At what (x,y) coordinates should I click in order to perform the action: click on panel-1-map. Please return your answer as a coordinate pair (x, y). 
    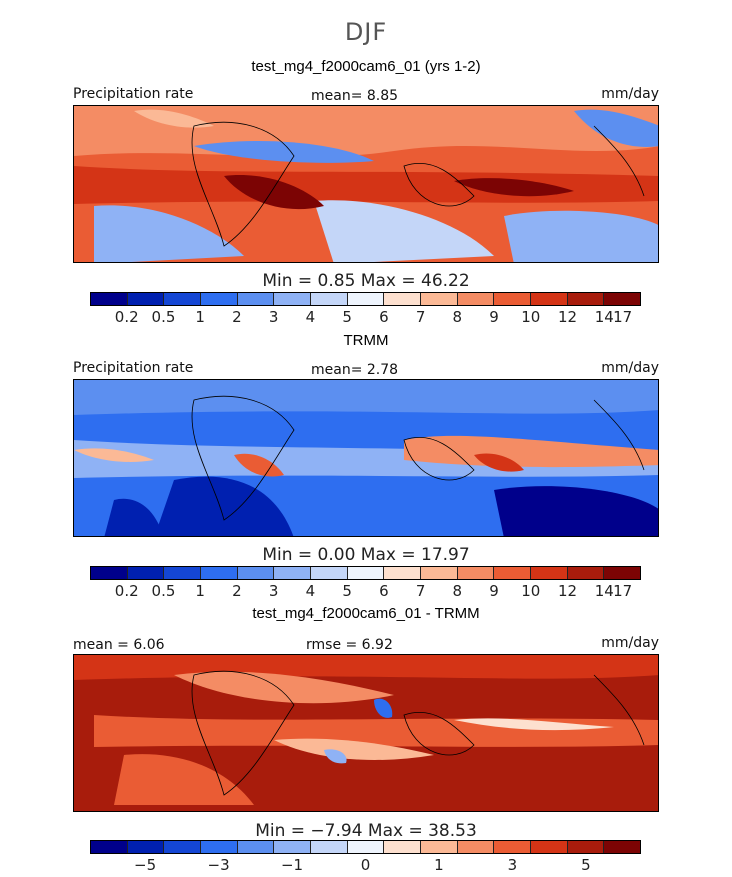
    Looking at the image, I should click on (366, 184).